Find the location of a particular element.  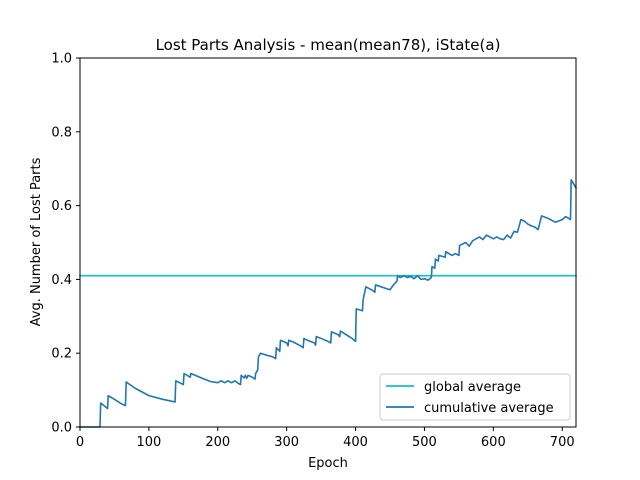

y-tick-label: 0.4 is located at coordinates (61, 280).